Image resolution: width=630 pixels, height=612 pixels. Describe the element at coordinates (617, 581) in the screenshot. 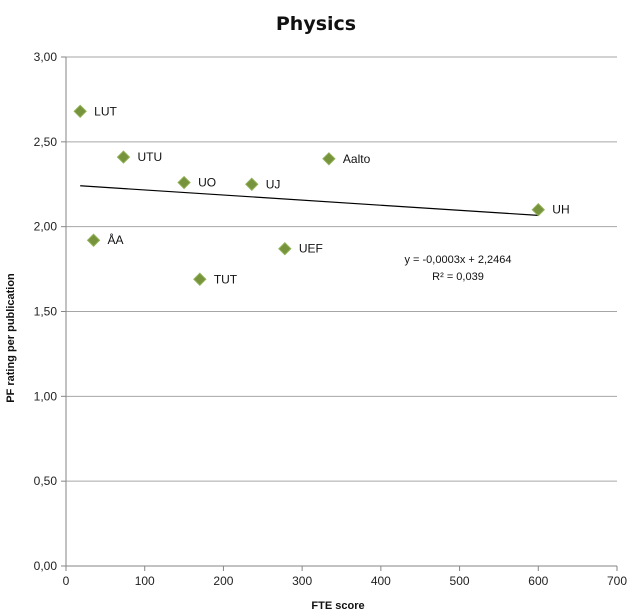

I see `x-tick-label: 700` at that location.